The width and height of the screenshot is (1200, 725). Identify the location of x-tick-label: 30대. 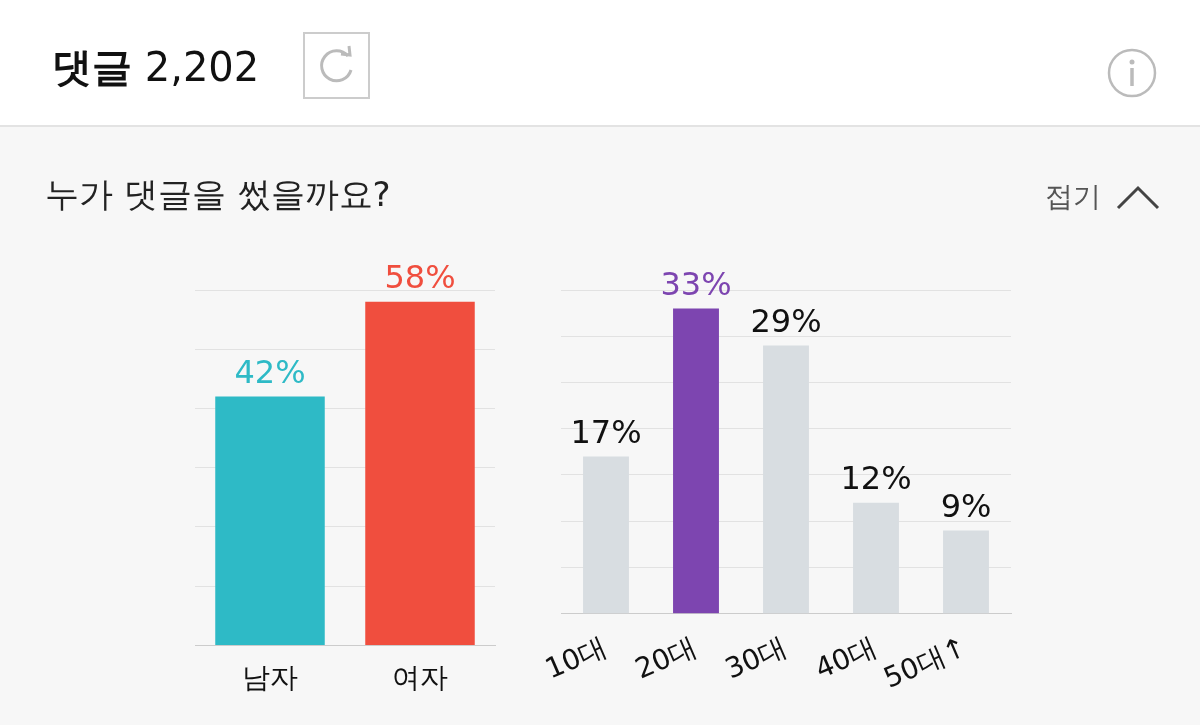
(756, 657).